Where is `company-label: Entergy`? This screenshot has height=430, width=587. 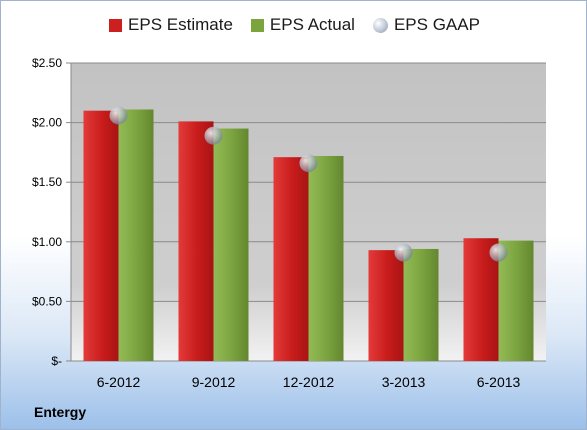 company-label: Entergy is located at coordinates (60, 412).